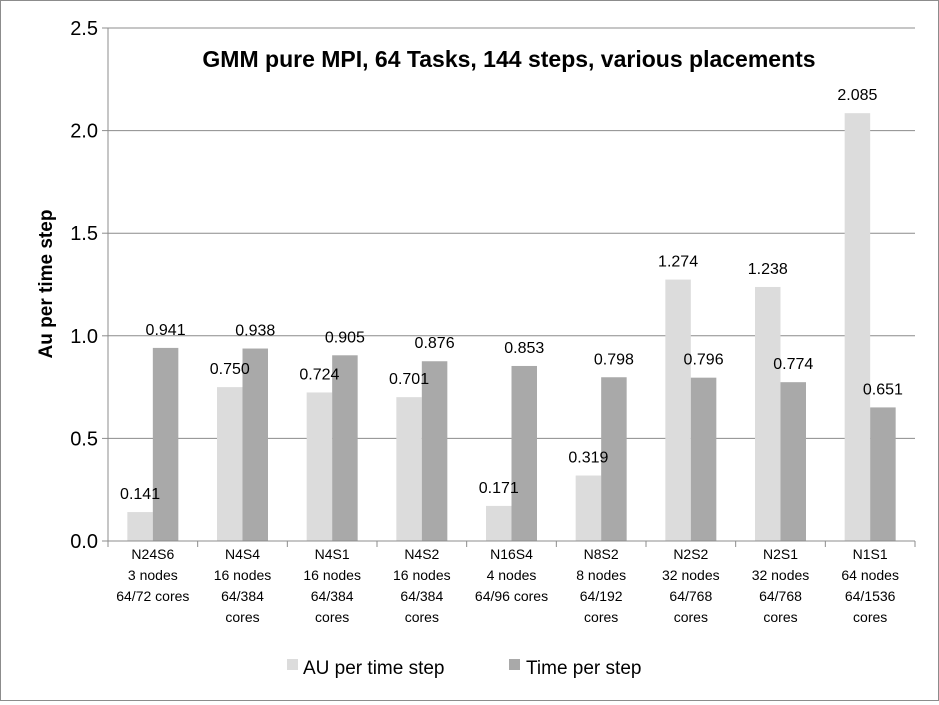 This screenshot has height=705, width=939. I want to click on data-label: 0.724, so click(319, 374).